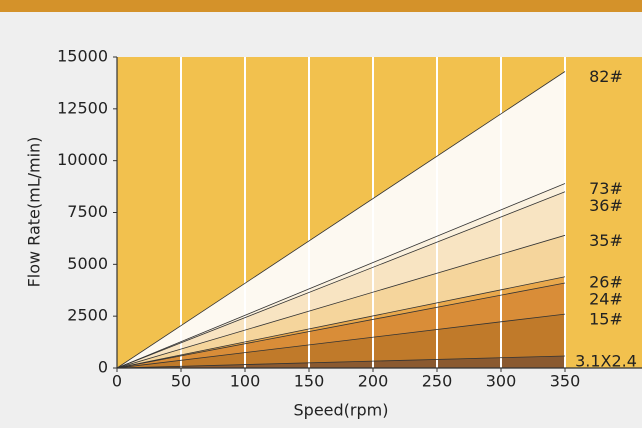  Describe the element at coordinates (87, 315) in the screenshot. I see `y-tick-label: 2500` at that location.